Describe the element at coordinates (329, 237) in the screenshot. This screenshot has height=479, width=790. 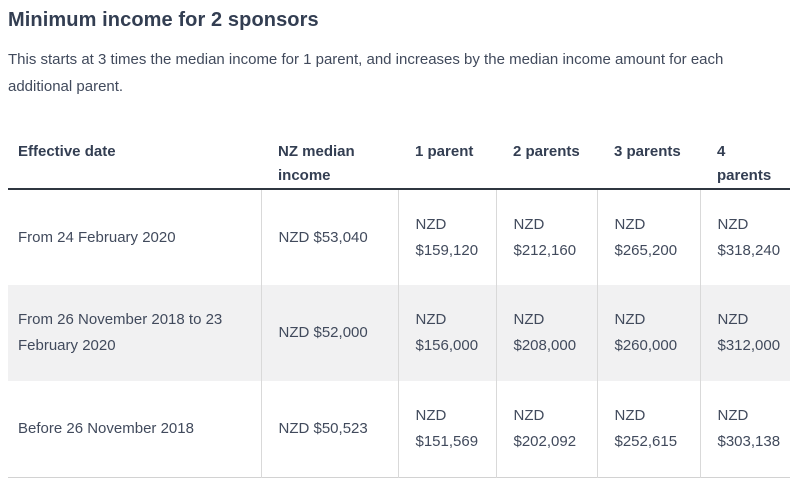
I see `cell-median-income: NZD $53,040` at that location.